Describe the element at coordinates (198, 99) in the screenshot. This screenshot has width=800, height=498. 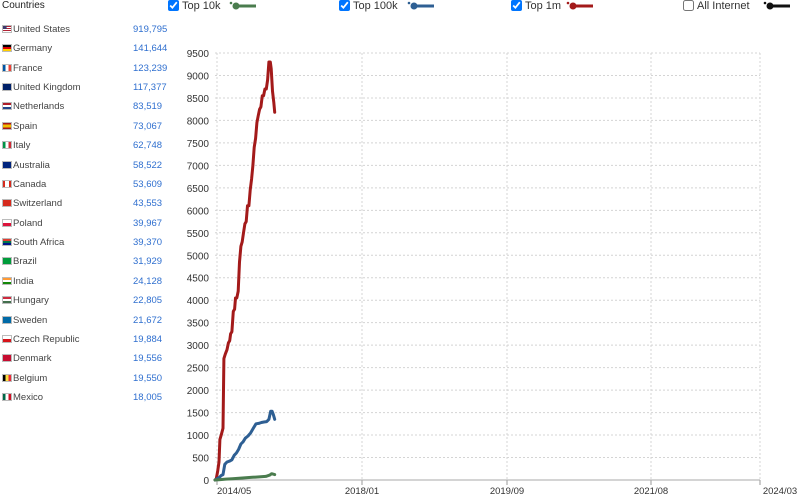
I see `y-tick-label: 8500` at that location.